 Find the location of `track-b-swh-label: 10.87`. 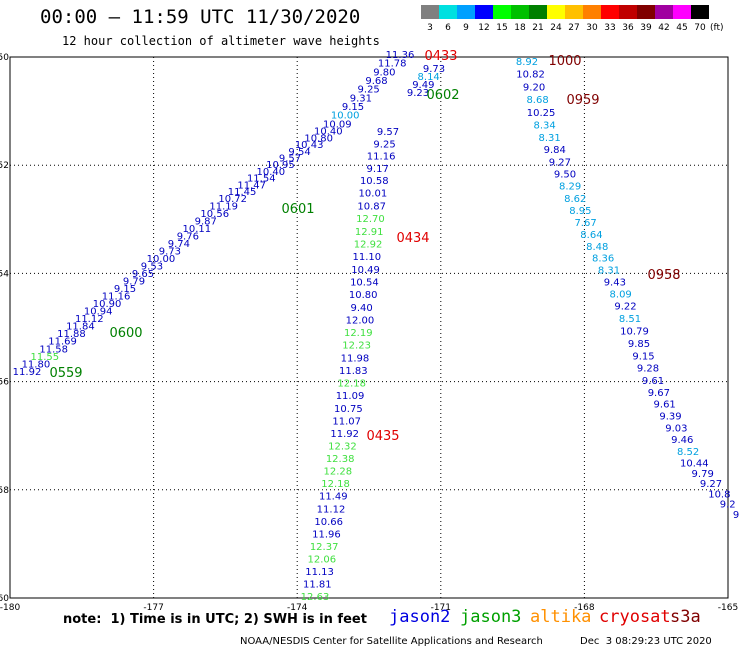

track-b-swh-label: 10.87 is located at coordinates (371, 206).